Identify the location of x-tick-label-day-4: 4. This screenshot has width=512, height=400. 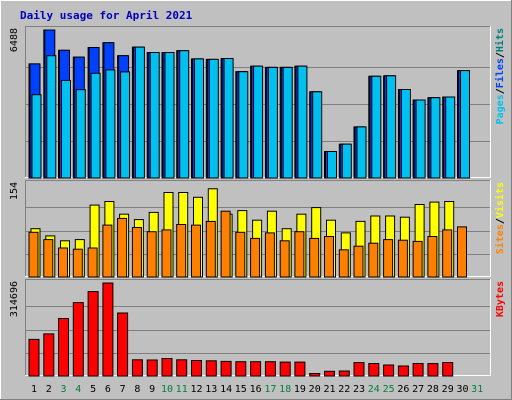
(78, 389).